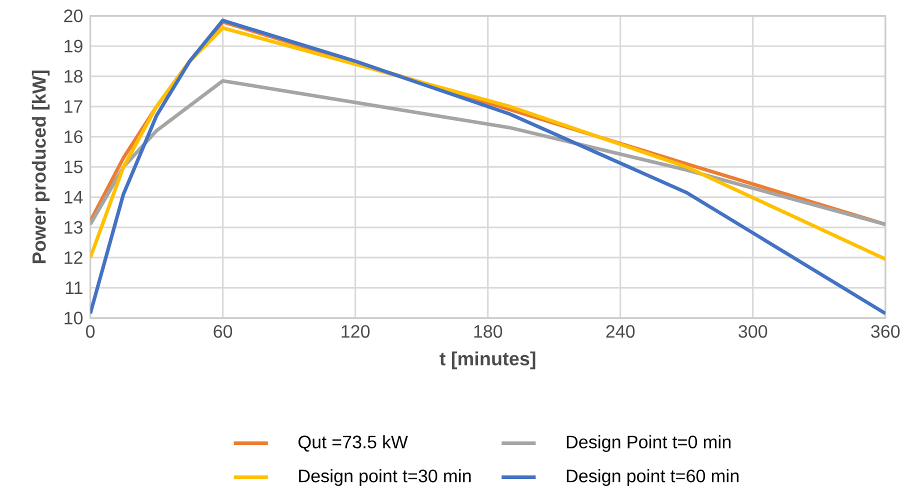  Describe the element at coordinates (73, 227) in the screenshot. I see `y-tick-label: 13` at that location.